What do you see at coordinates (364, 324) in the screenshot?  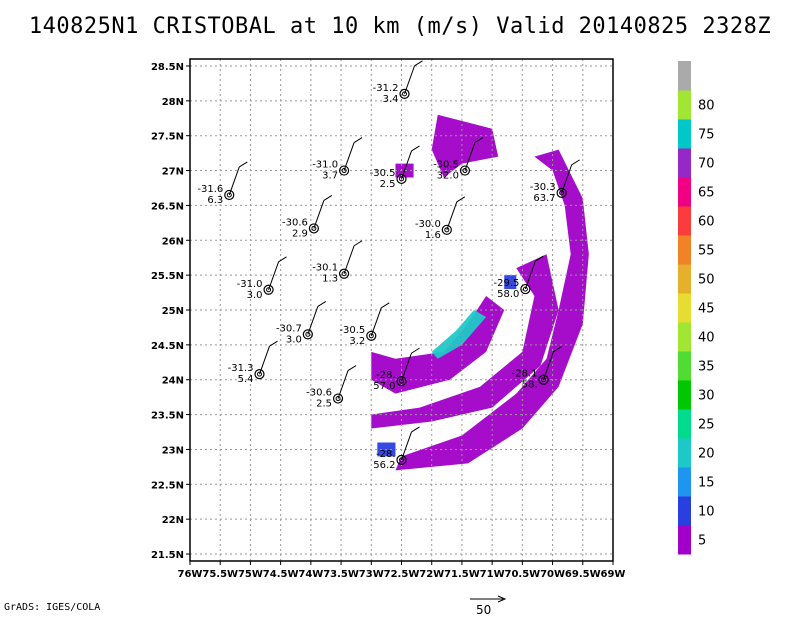 I see `station-marker: -30.53.2` at bounding box center [364, 324].